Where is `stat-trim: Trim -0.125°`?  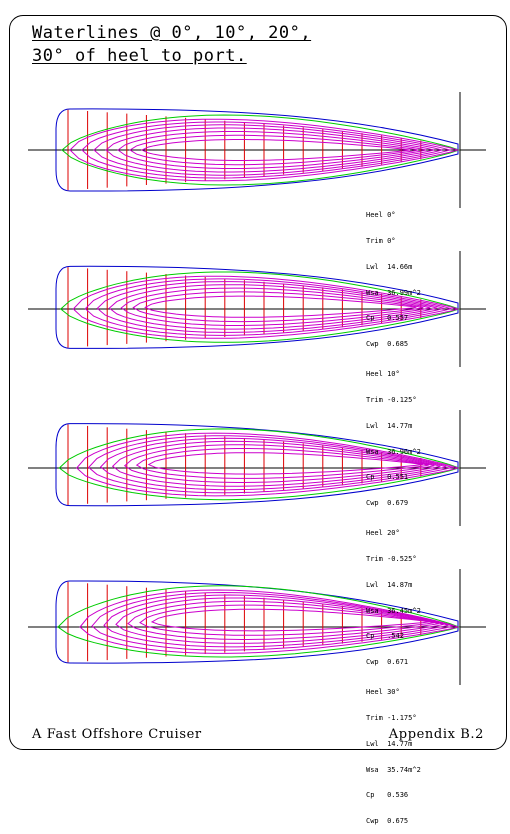 stat-trim: Trim -0.125° is located at coordinates (391, 399).